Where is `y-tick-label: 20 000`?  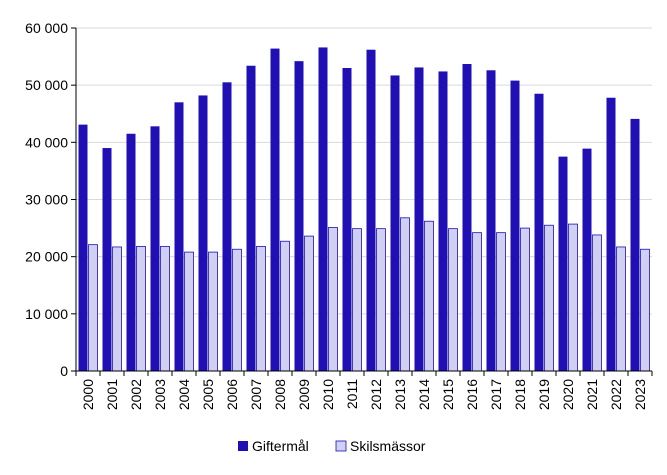
y-tick-label: 20 000 is located at coordinates (46, 257).